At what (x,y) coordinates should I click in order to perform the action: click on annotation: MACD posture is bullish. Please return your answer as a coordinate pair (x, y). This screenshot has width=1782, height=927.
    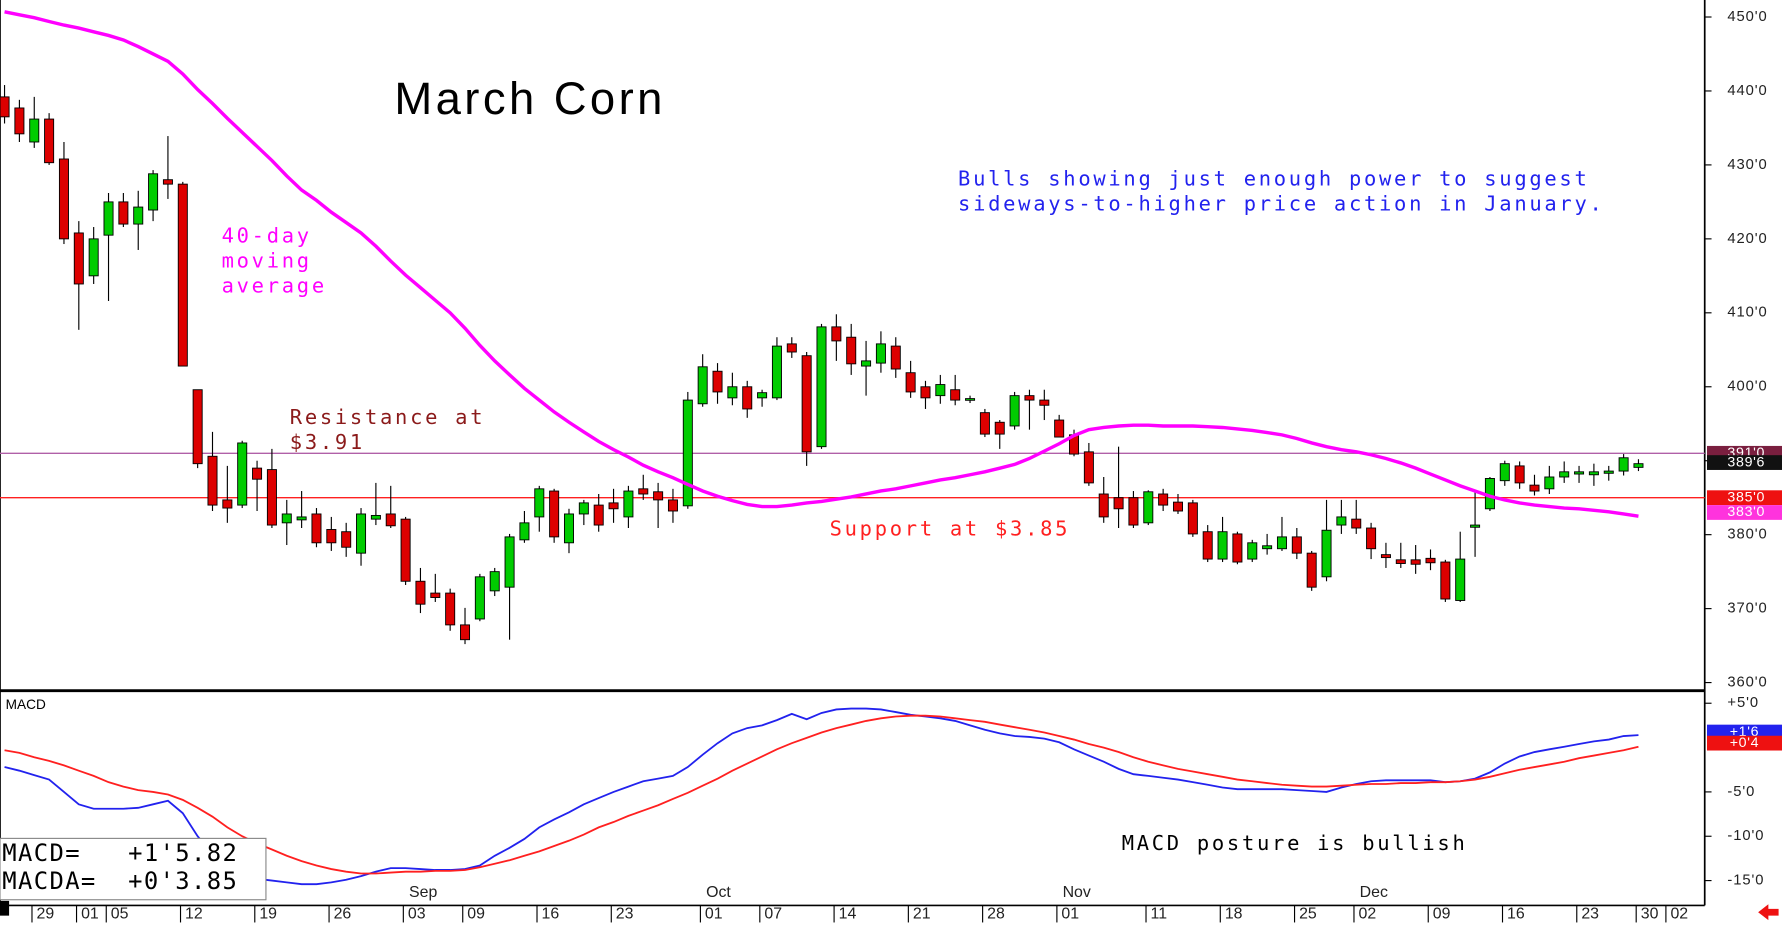
    Looking at the image, I should click on (1295, 843).